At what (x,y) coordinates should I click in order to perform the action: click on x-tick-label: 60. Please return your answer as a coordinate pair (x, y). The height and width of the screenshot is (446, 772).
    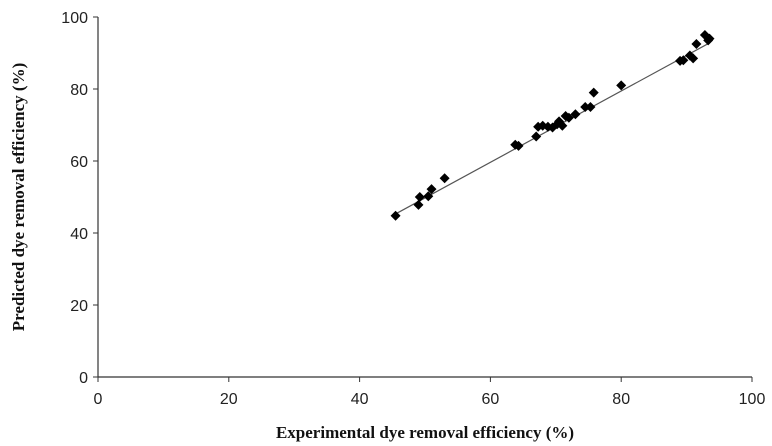
    Looking at the image, I should click on (491, 399).